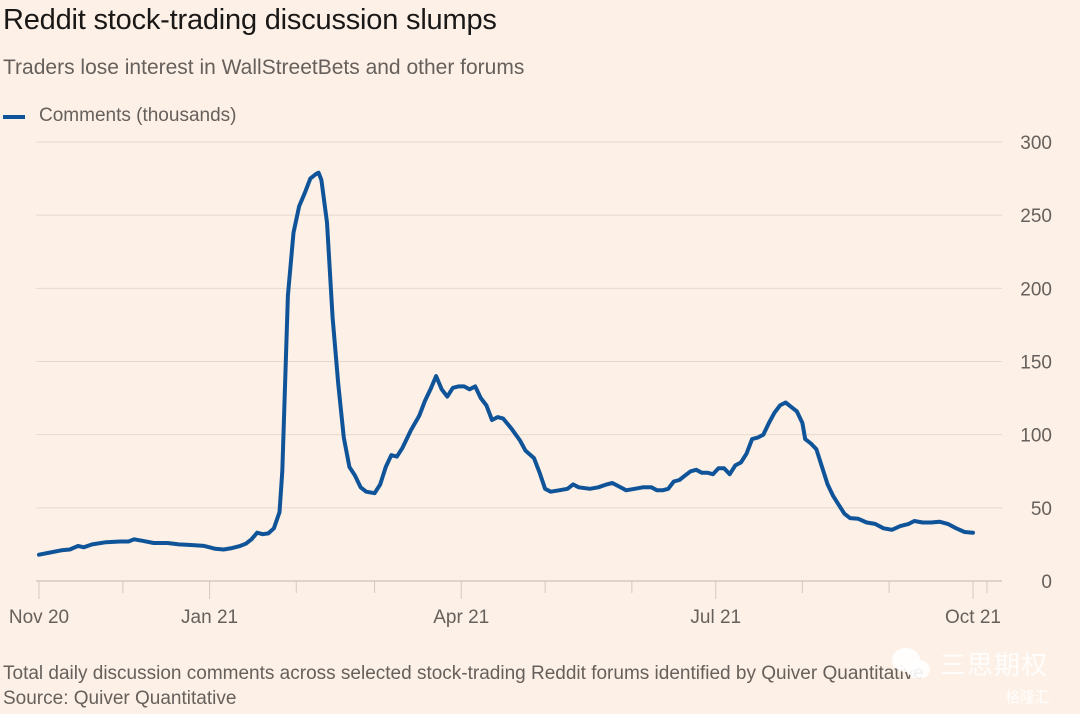 The width and height of the screenshot is (1080, 714). I want to click on legend-swatch, so click(14, 117).